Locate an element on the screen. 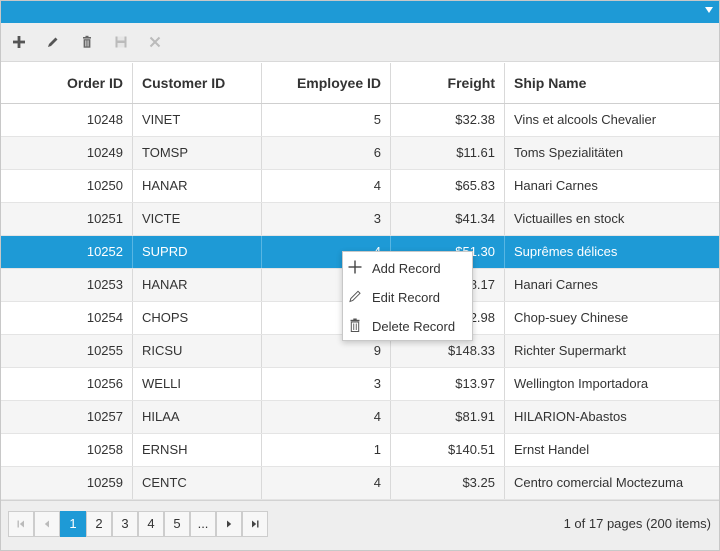 The width and height of the screenshot is (720, 551). cell-employee-id: 1 is located at coordinates (326, 450).